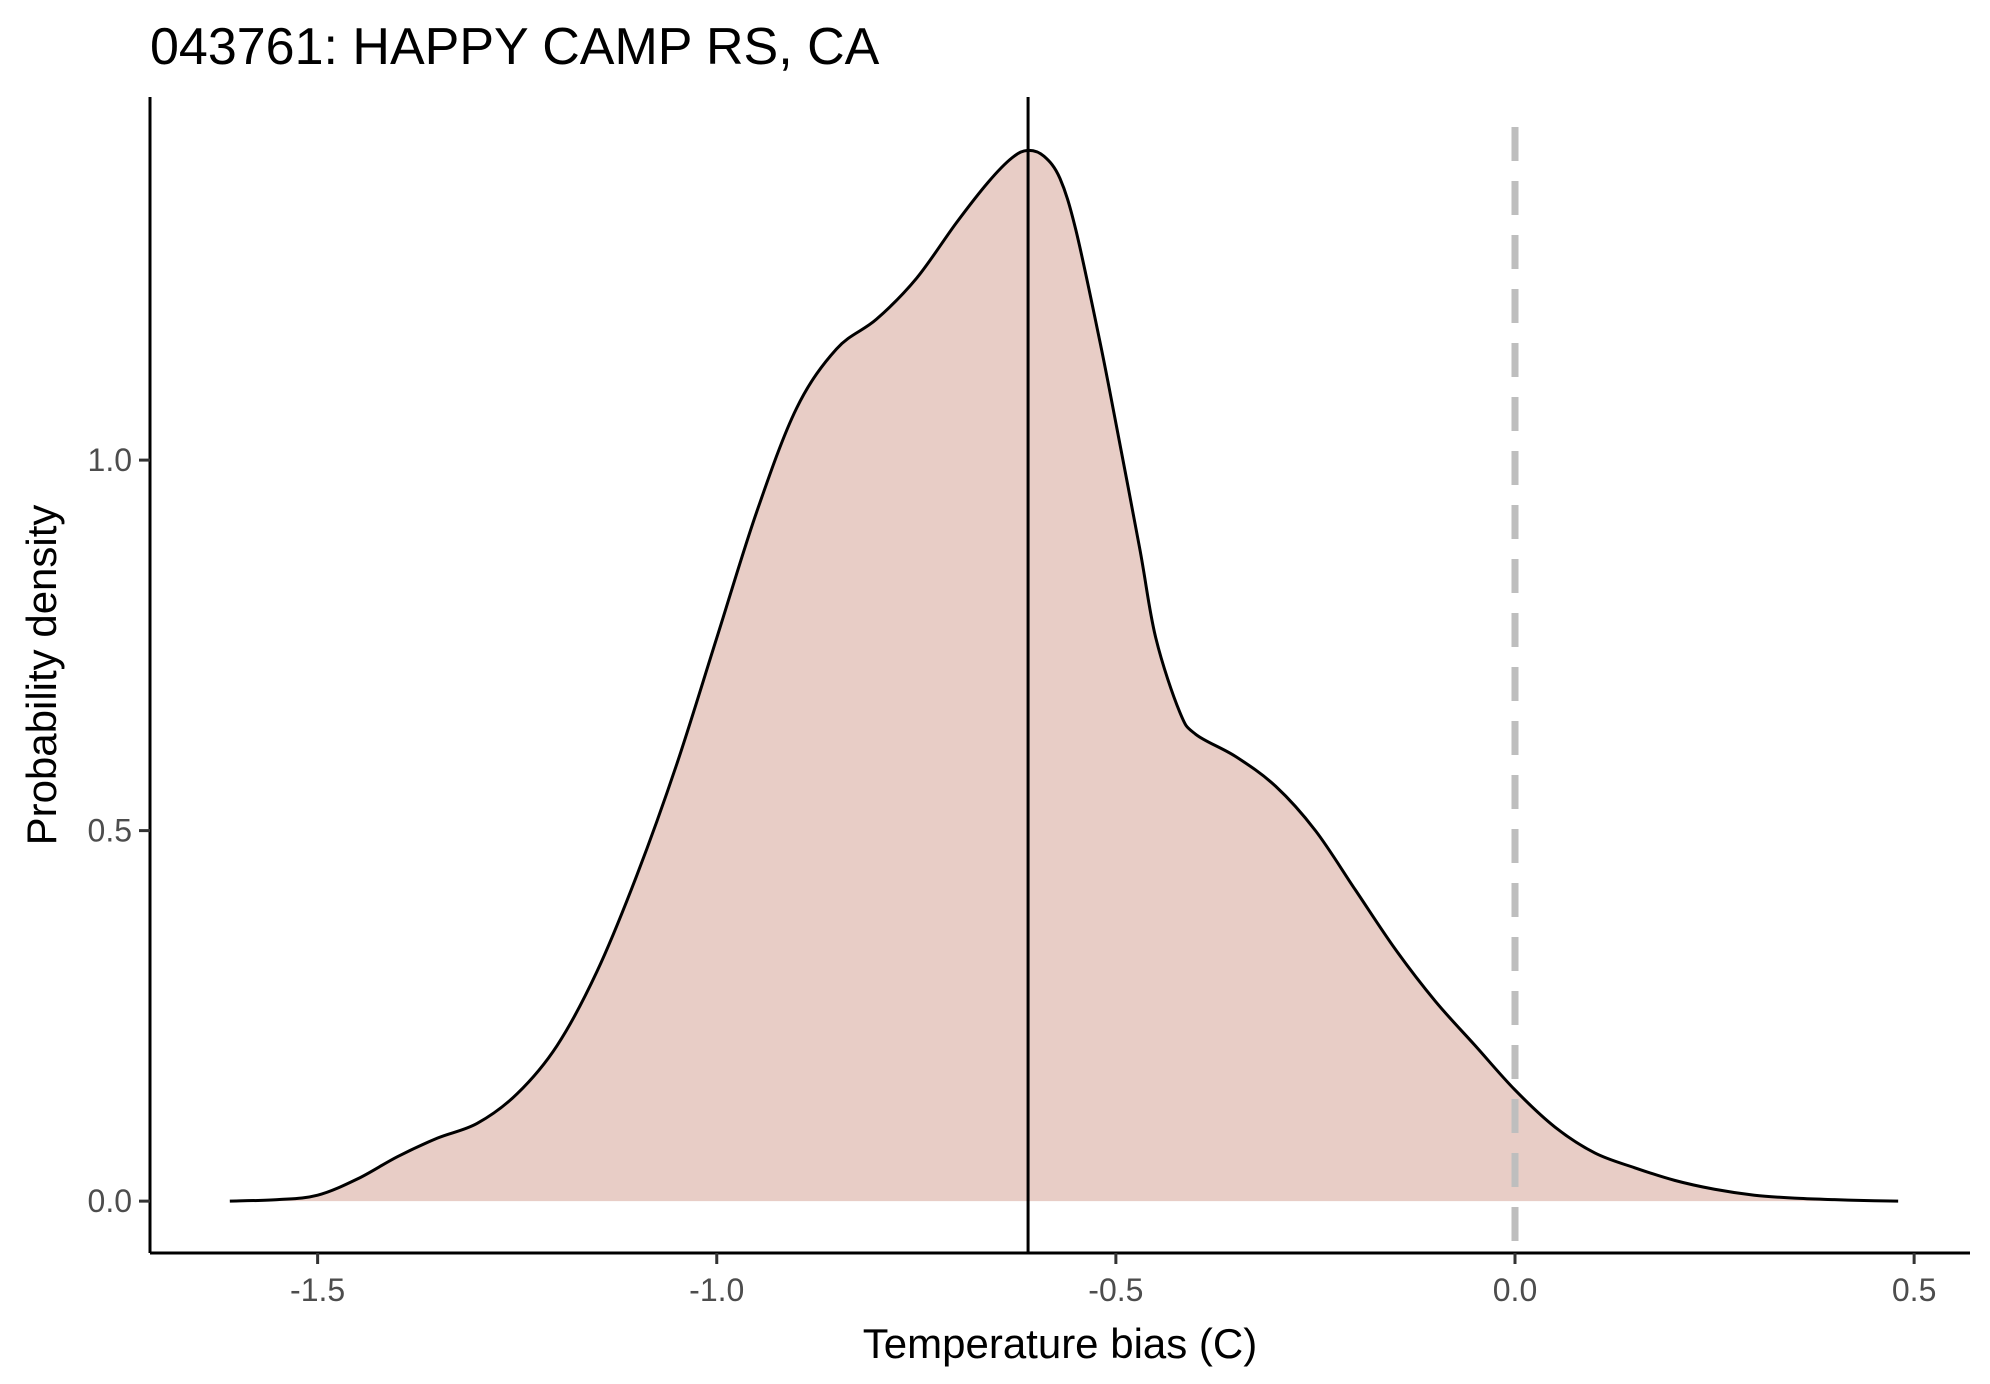 The image size is (1990, 1384). What do you see at coordinates (110, 460) in the screenshot?
I see `y-tick-label: 1.0` at bounding box center [110, 460].